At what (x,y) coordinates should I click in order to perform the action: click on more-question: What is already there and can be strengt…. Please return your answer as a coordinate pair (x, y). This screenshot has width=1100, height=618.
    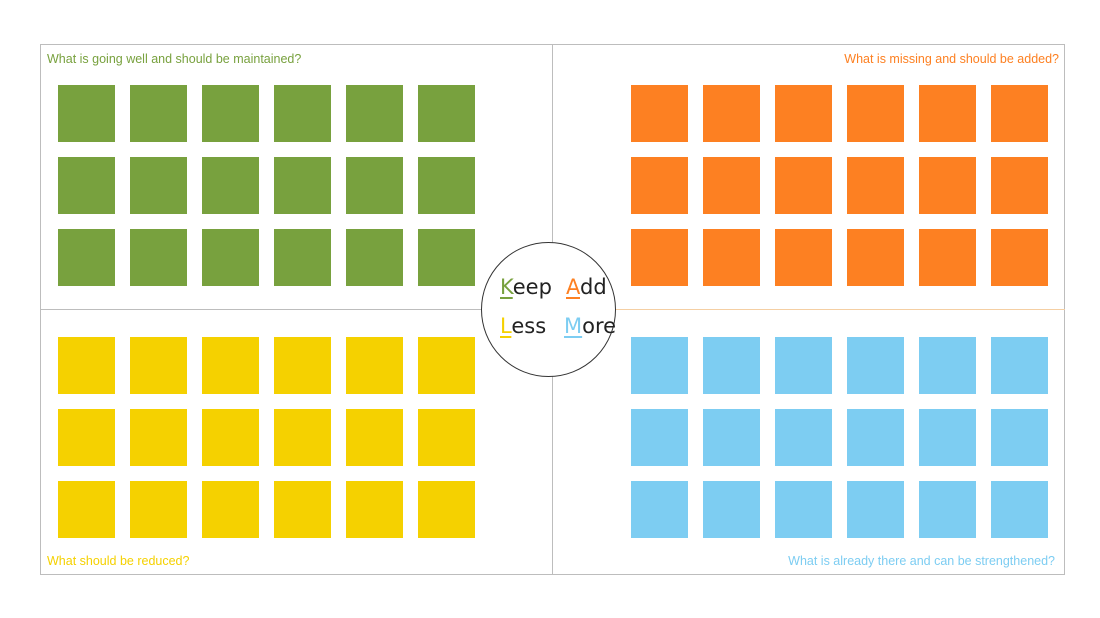
    Looking at the image, I should click on (921, 561).